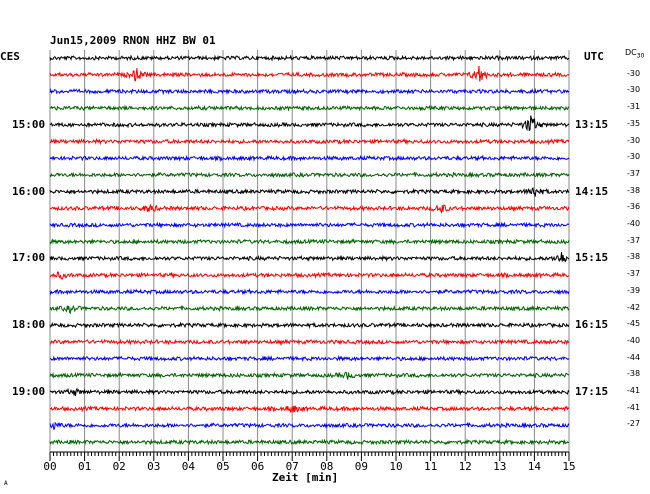 This screenshot has height=494, width=650. Describe the element at coordinates (635, 54) in the screenshot. I see `dc-label: DC30` at that location.